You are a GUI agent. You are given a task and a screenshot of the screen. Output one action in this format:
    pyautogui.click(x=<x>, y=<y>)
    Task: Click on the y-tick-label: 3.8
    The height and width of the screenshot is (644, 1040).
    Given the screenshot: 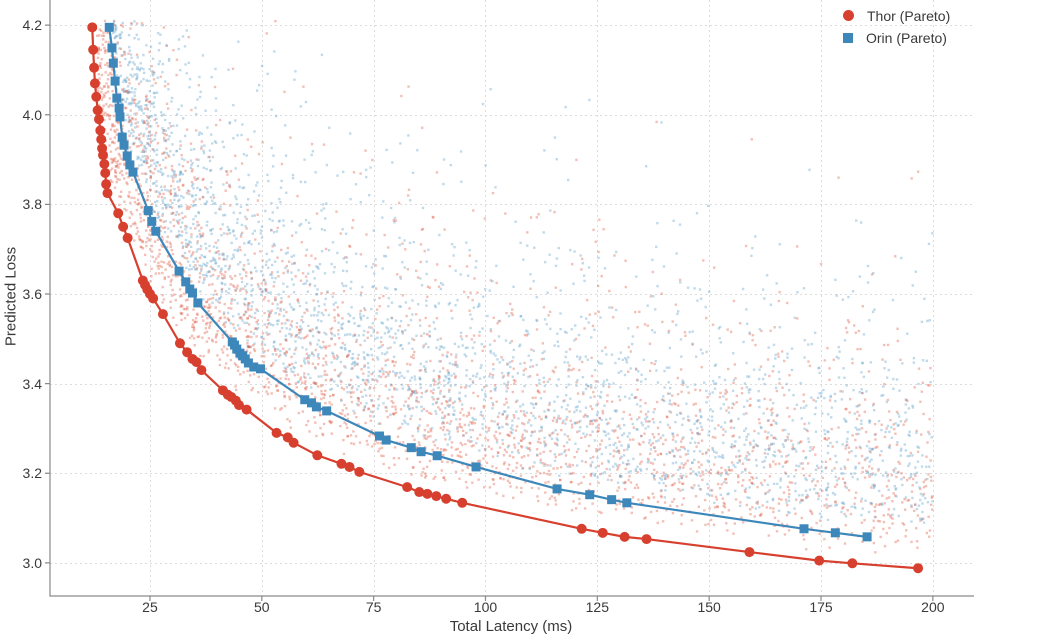 What is the action you would take?
    pyautogui.click(x=32, y=204)
    